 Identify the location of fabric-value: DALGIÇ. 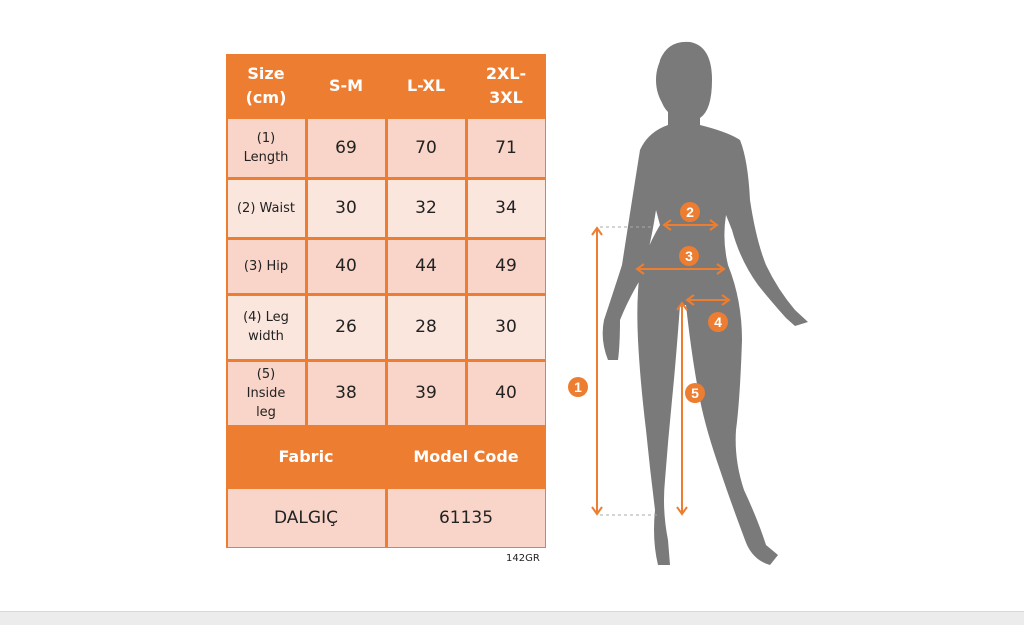
(306, 517).